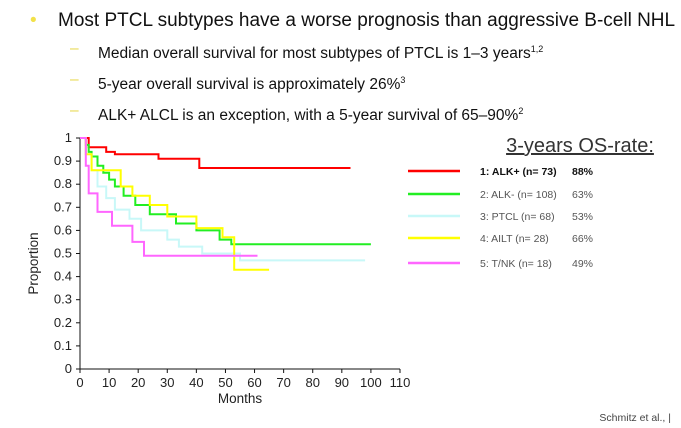 This screenshot has width=681, height=428. What do you see at coordinates (516, 264) in the screenshot?
I see `legend-label: 5: T/NK (n= 18)` at bounding box center [516, 264].